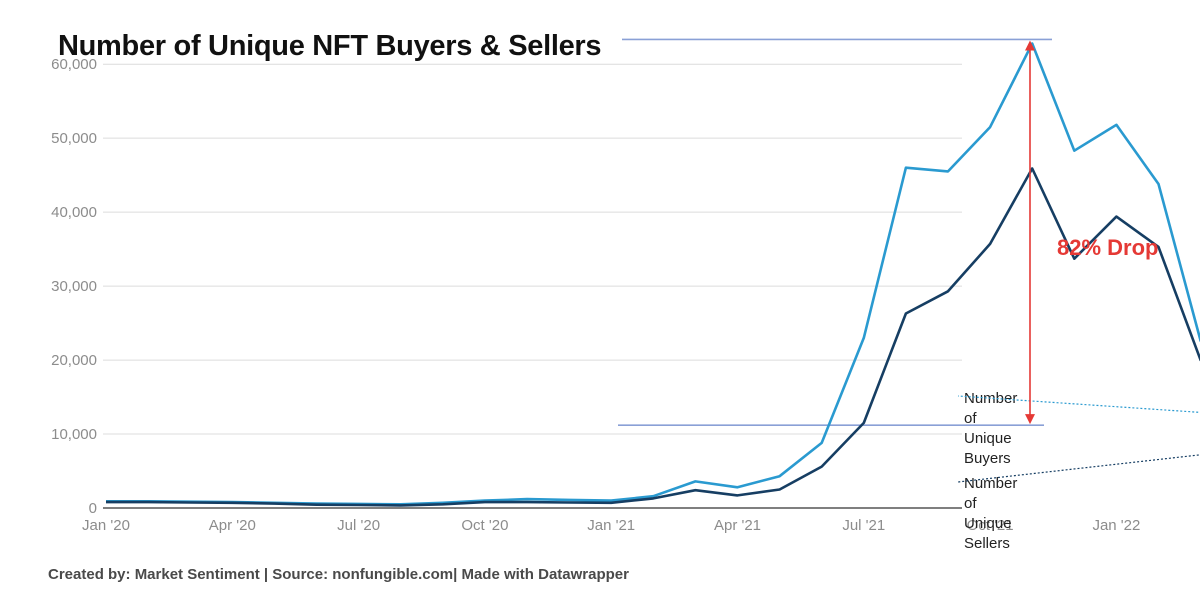  Describe the element at coordinates (1116, 525) in the screenshot. I see `x-tick-label: Jan '22` at that location.